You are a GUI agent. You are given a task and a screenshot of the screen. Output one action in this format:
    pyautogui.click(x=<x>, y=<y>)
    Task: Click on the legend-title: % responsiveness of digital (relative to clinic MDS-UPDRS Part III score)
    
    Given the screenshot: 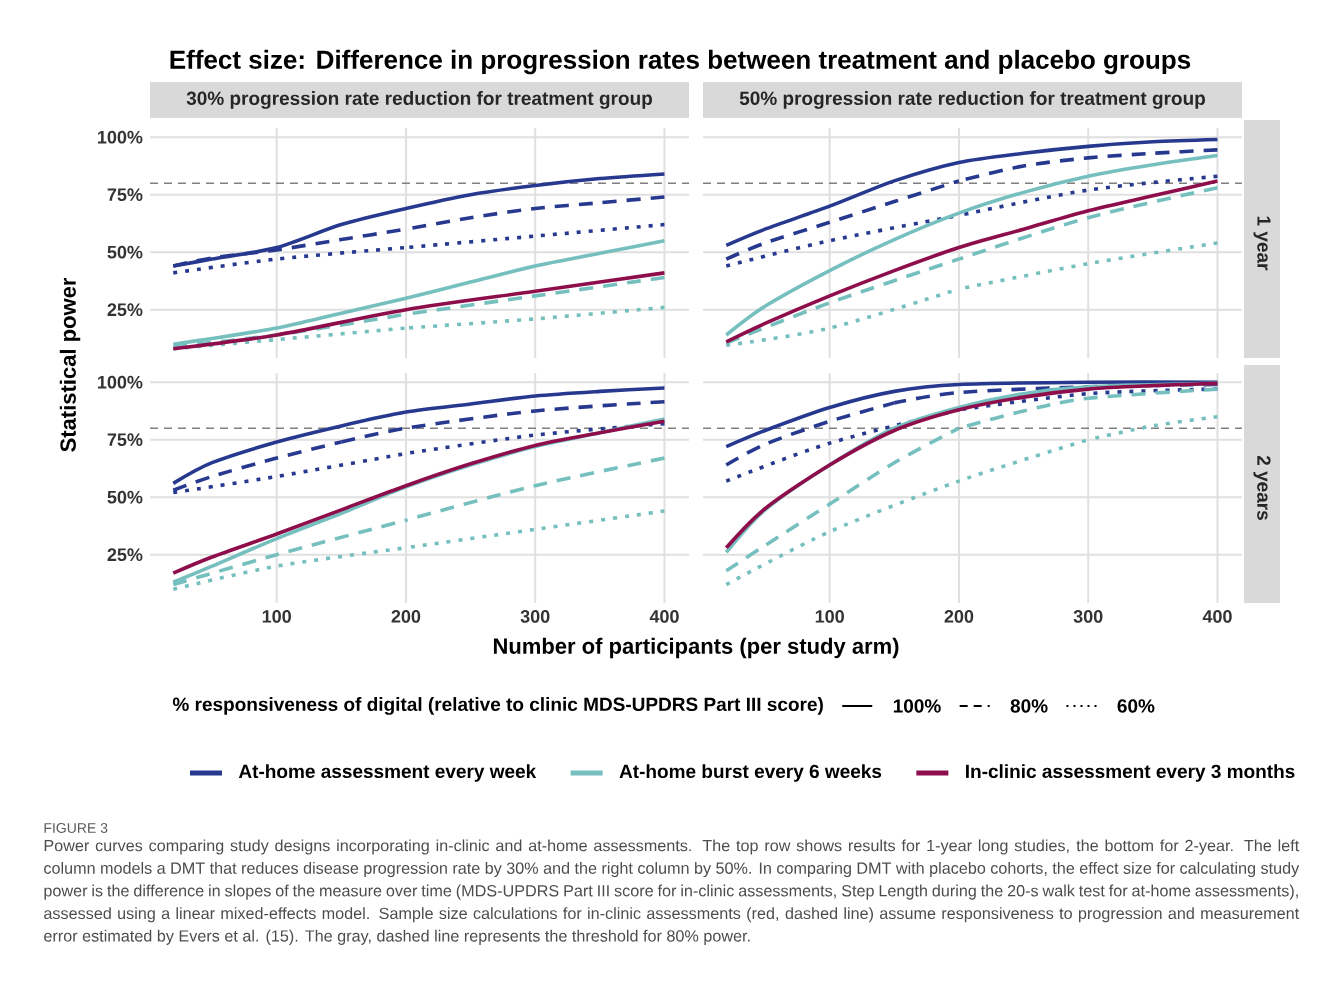 What is the action you would take?
    pyautogui.click(x=497, y=706)
    